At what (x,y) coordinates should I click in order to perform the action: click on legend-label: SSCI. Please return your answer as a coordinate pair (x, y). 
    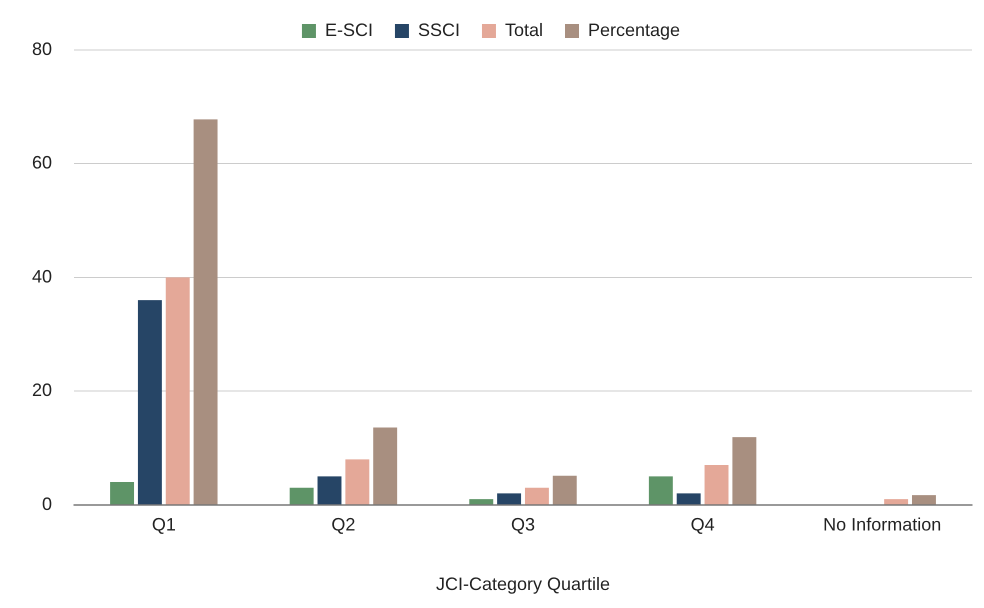
    Looking at the image, I should click on (439, 30).